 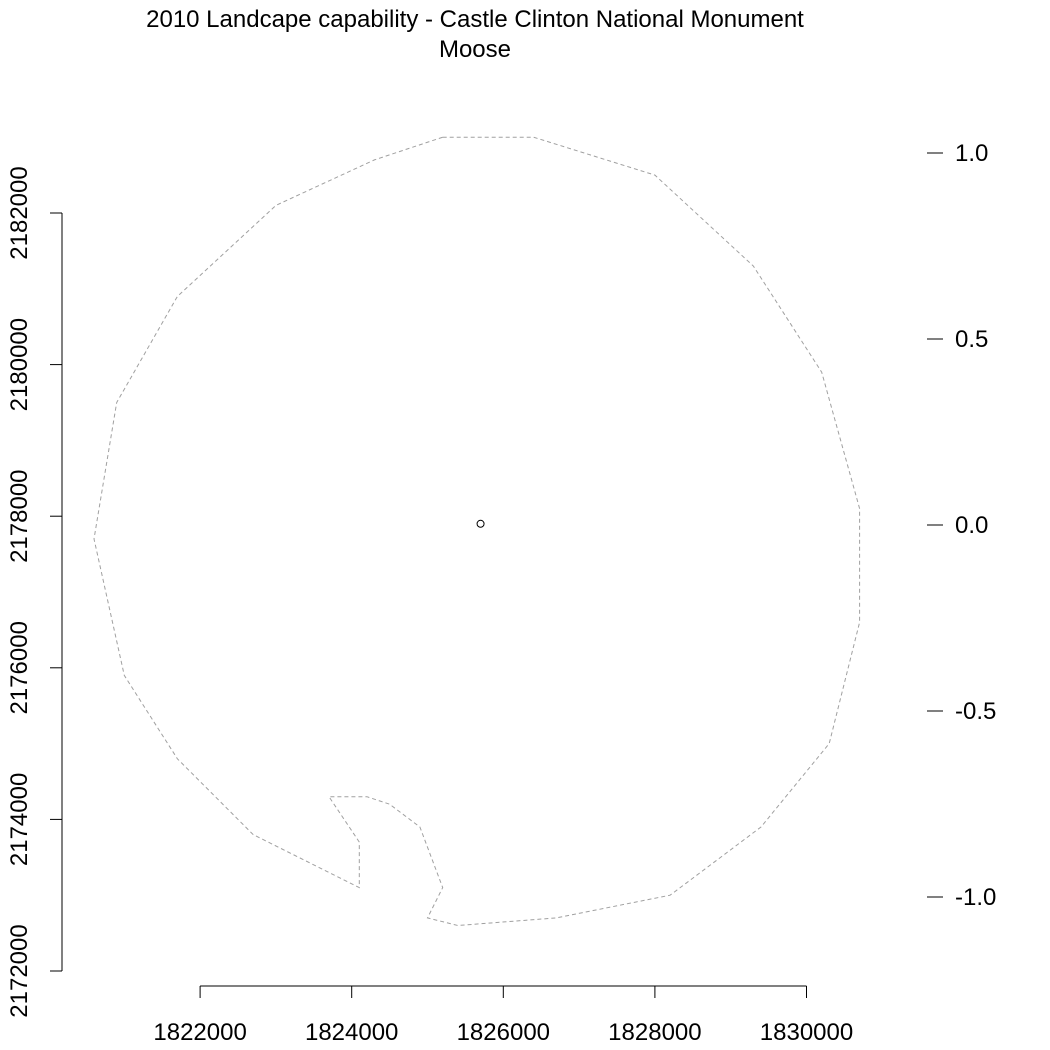 What do you see at coordinates (19, 212) in the screenshot?
I see `y-tick-label: 2182000` at bounding box center [19, 212].